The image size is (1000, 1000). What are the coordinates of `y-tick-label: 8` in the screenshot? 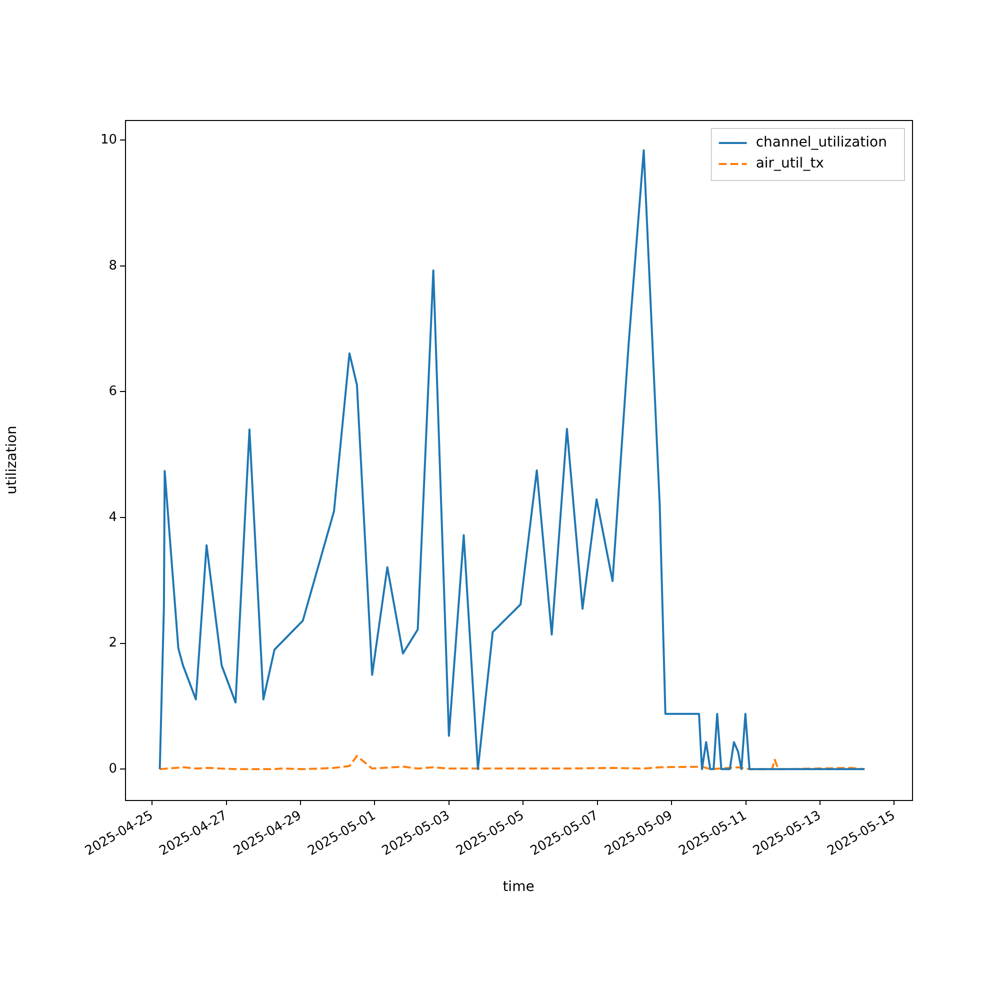 It's located at (112, 266).